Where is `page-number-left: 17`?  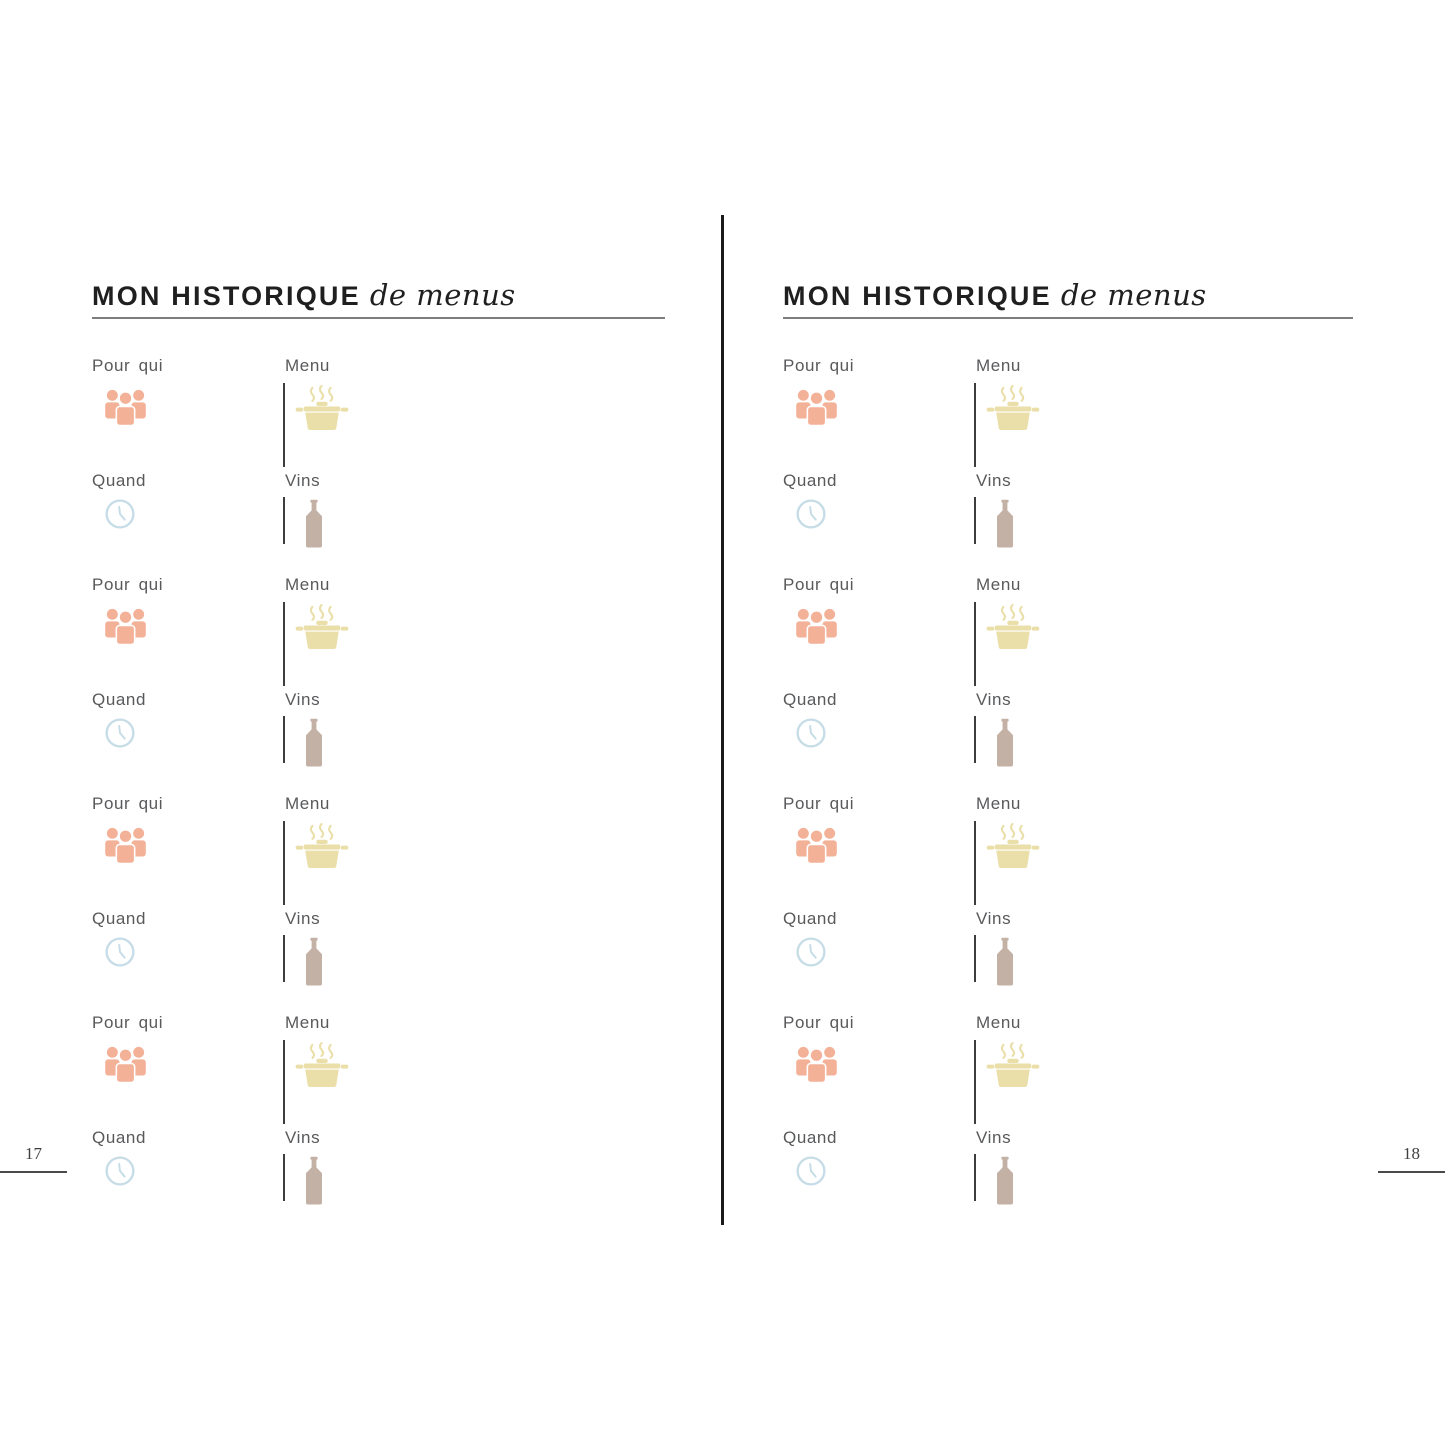
page-number-left: 17 is located at coordinates (33, 1153).